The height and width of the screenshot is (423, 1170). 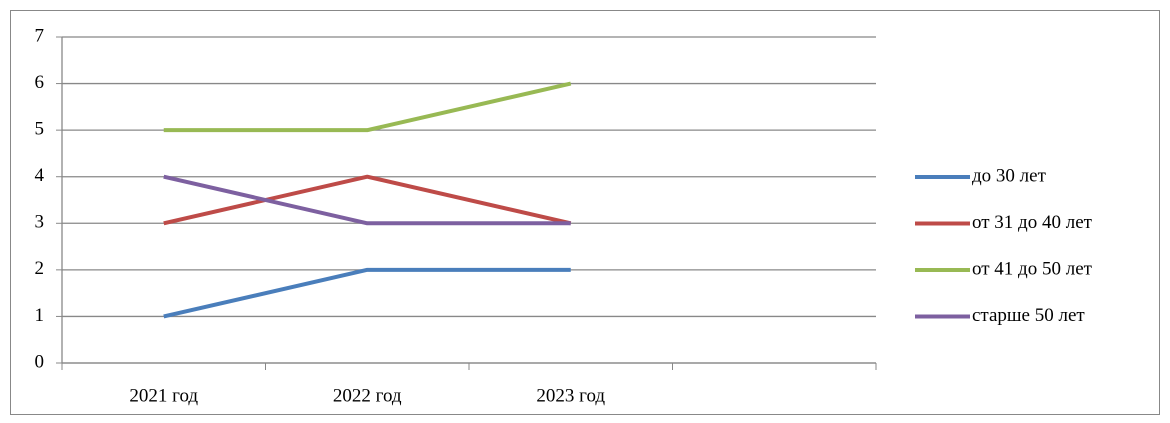 What do you see at coordinates (40, 361) in the screenshot?
I see `y-tick-label: 0` at bounding box center [40, 361].